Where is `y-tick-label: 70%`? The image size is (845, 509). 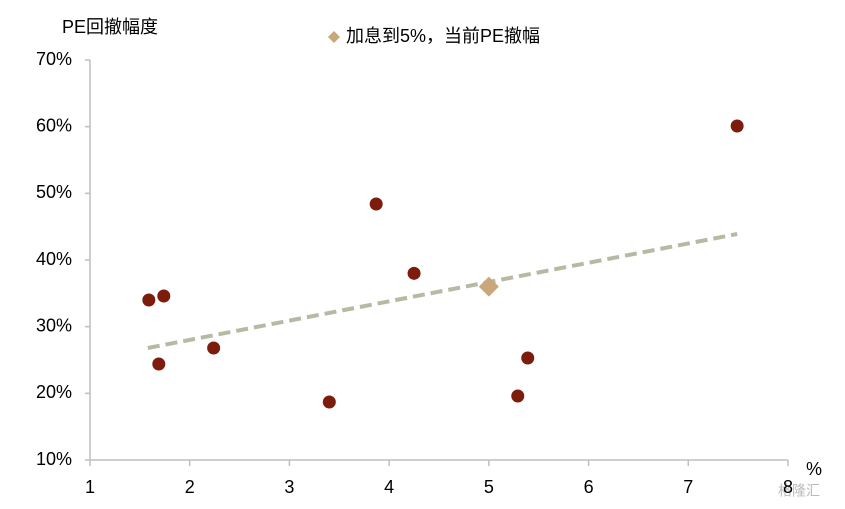
y-tick-label: 70% is located at coordinates (54, 59).